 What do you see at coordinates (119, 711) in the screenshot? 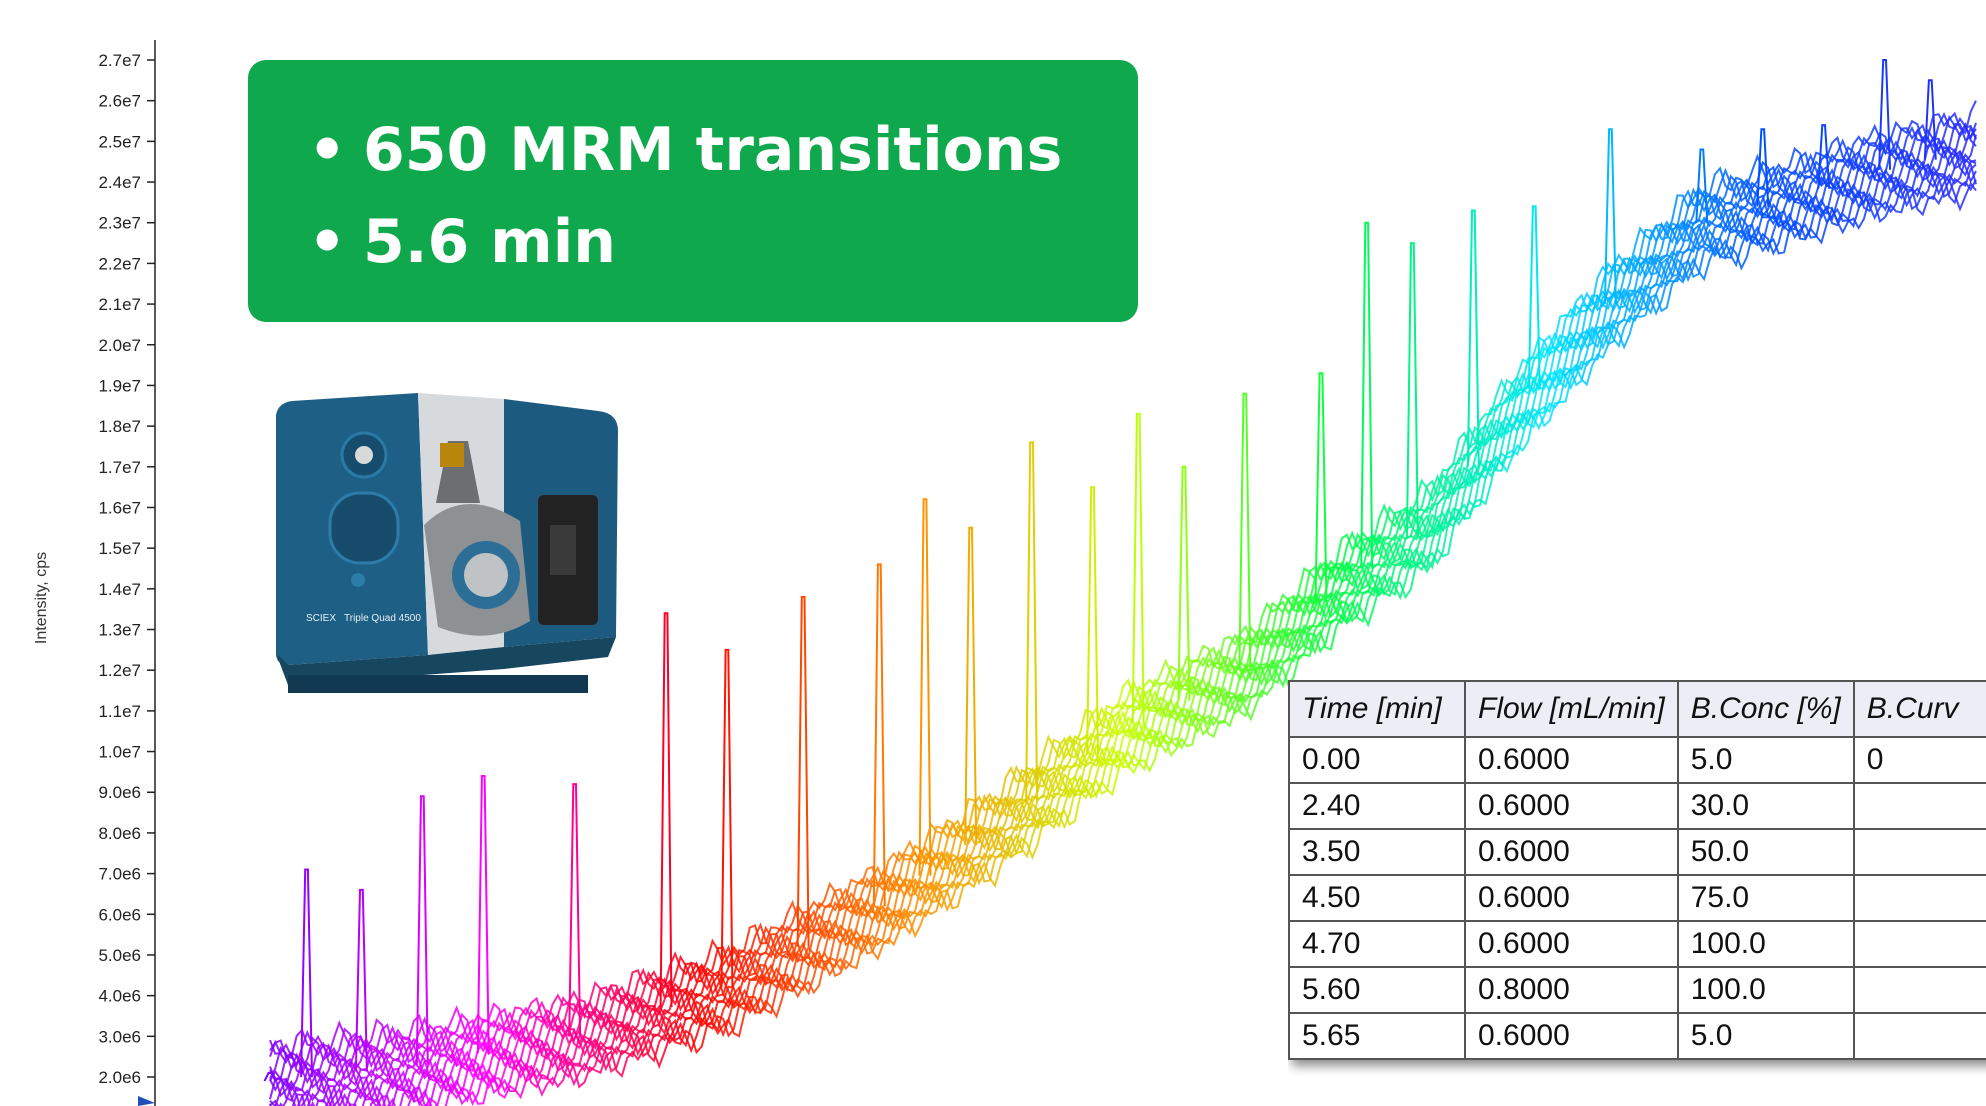
I see `y-tick-label: 1.1e7` at bounding box center [119, 711].